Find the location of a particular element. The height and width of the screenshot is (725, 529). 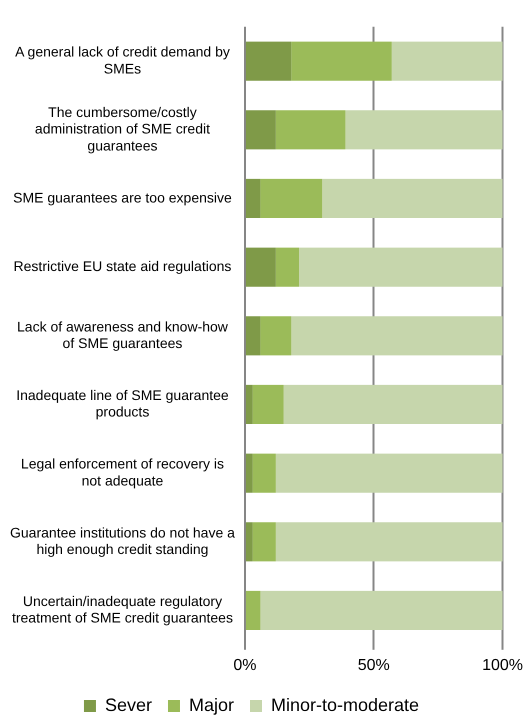

y-tick-label: Lack of awareness and know-how of SME guarantees is located at coordinates (123, 335).